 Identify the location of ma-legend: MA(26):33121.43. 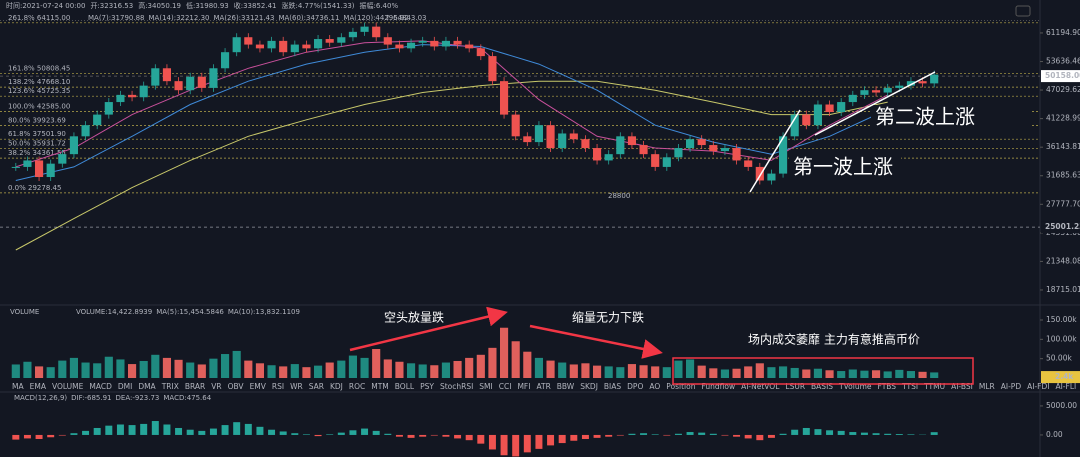
(243, 18).